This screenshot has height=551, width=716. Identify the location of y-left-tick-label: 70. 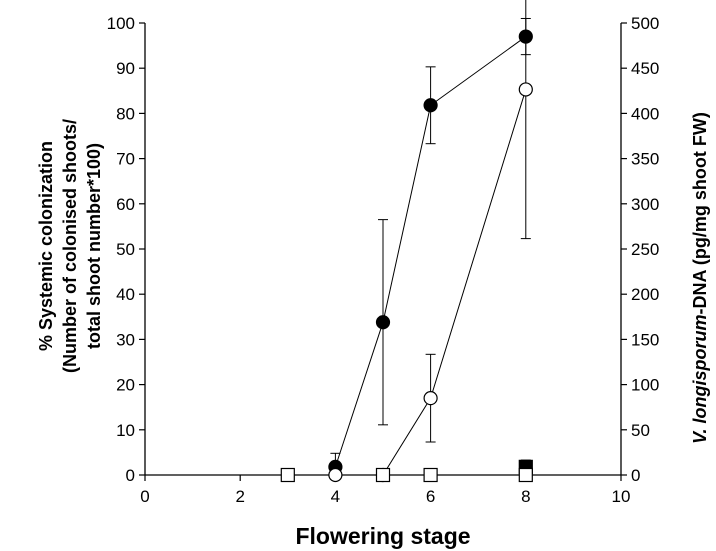
(125, 159).